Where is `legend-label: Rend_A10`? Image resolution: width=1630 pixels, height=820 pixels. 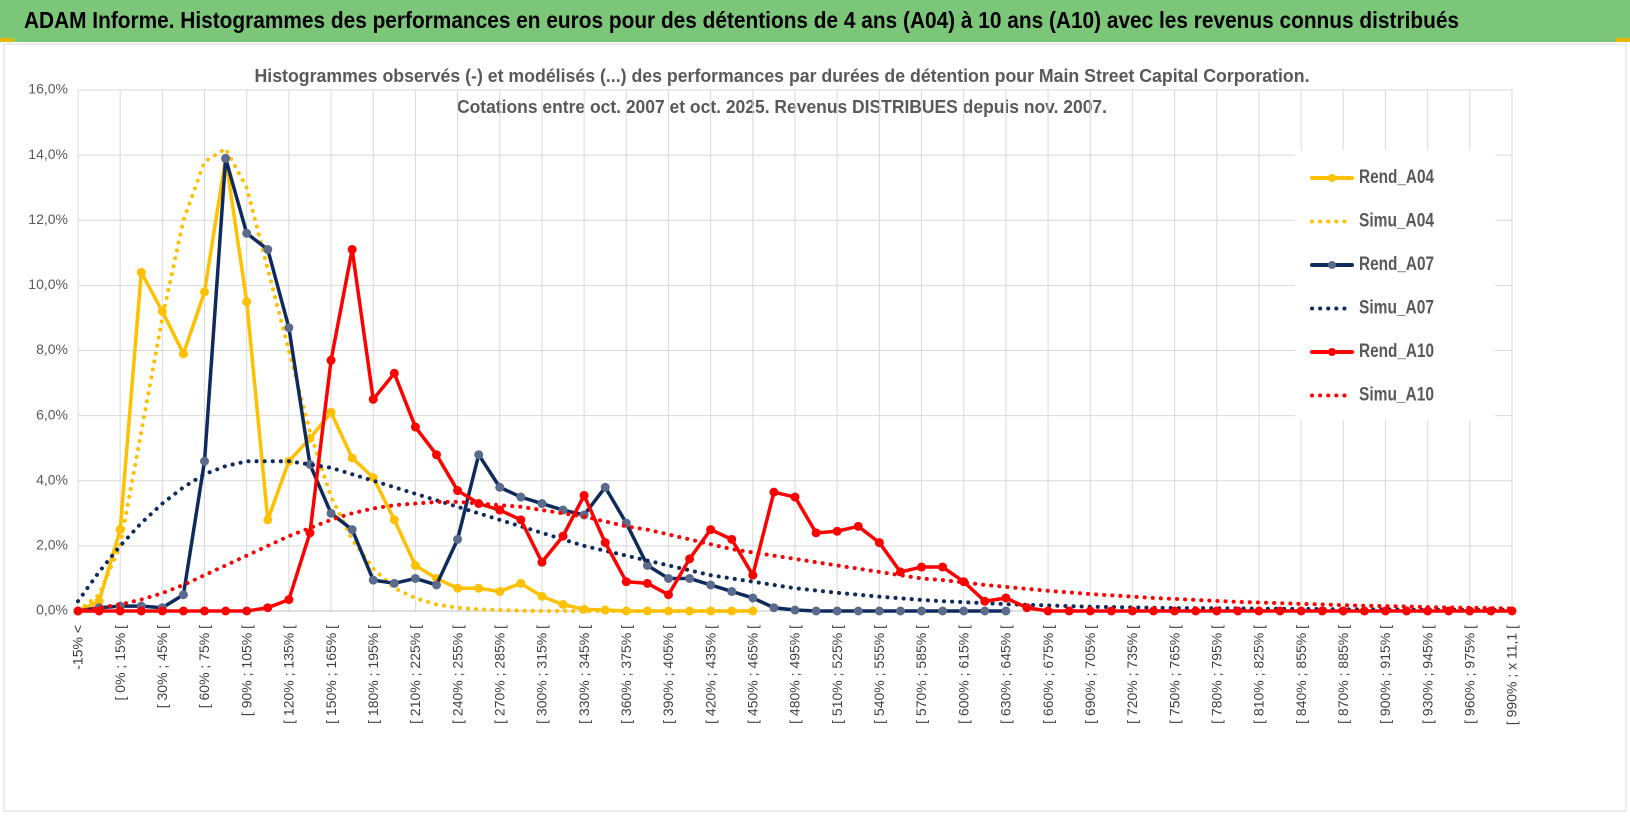 legend-label: Rend_A10 is located at coordinates (1396, 351).